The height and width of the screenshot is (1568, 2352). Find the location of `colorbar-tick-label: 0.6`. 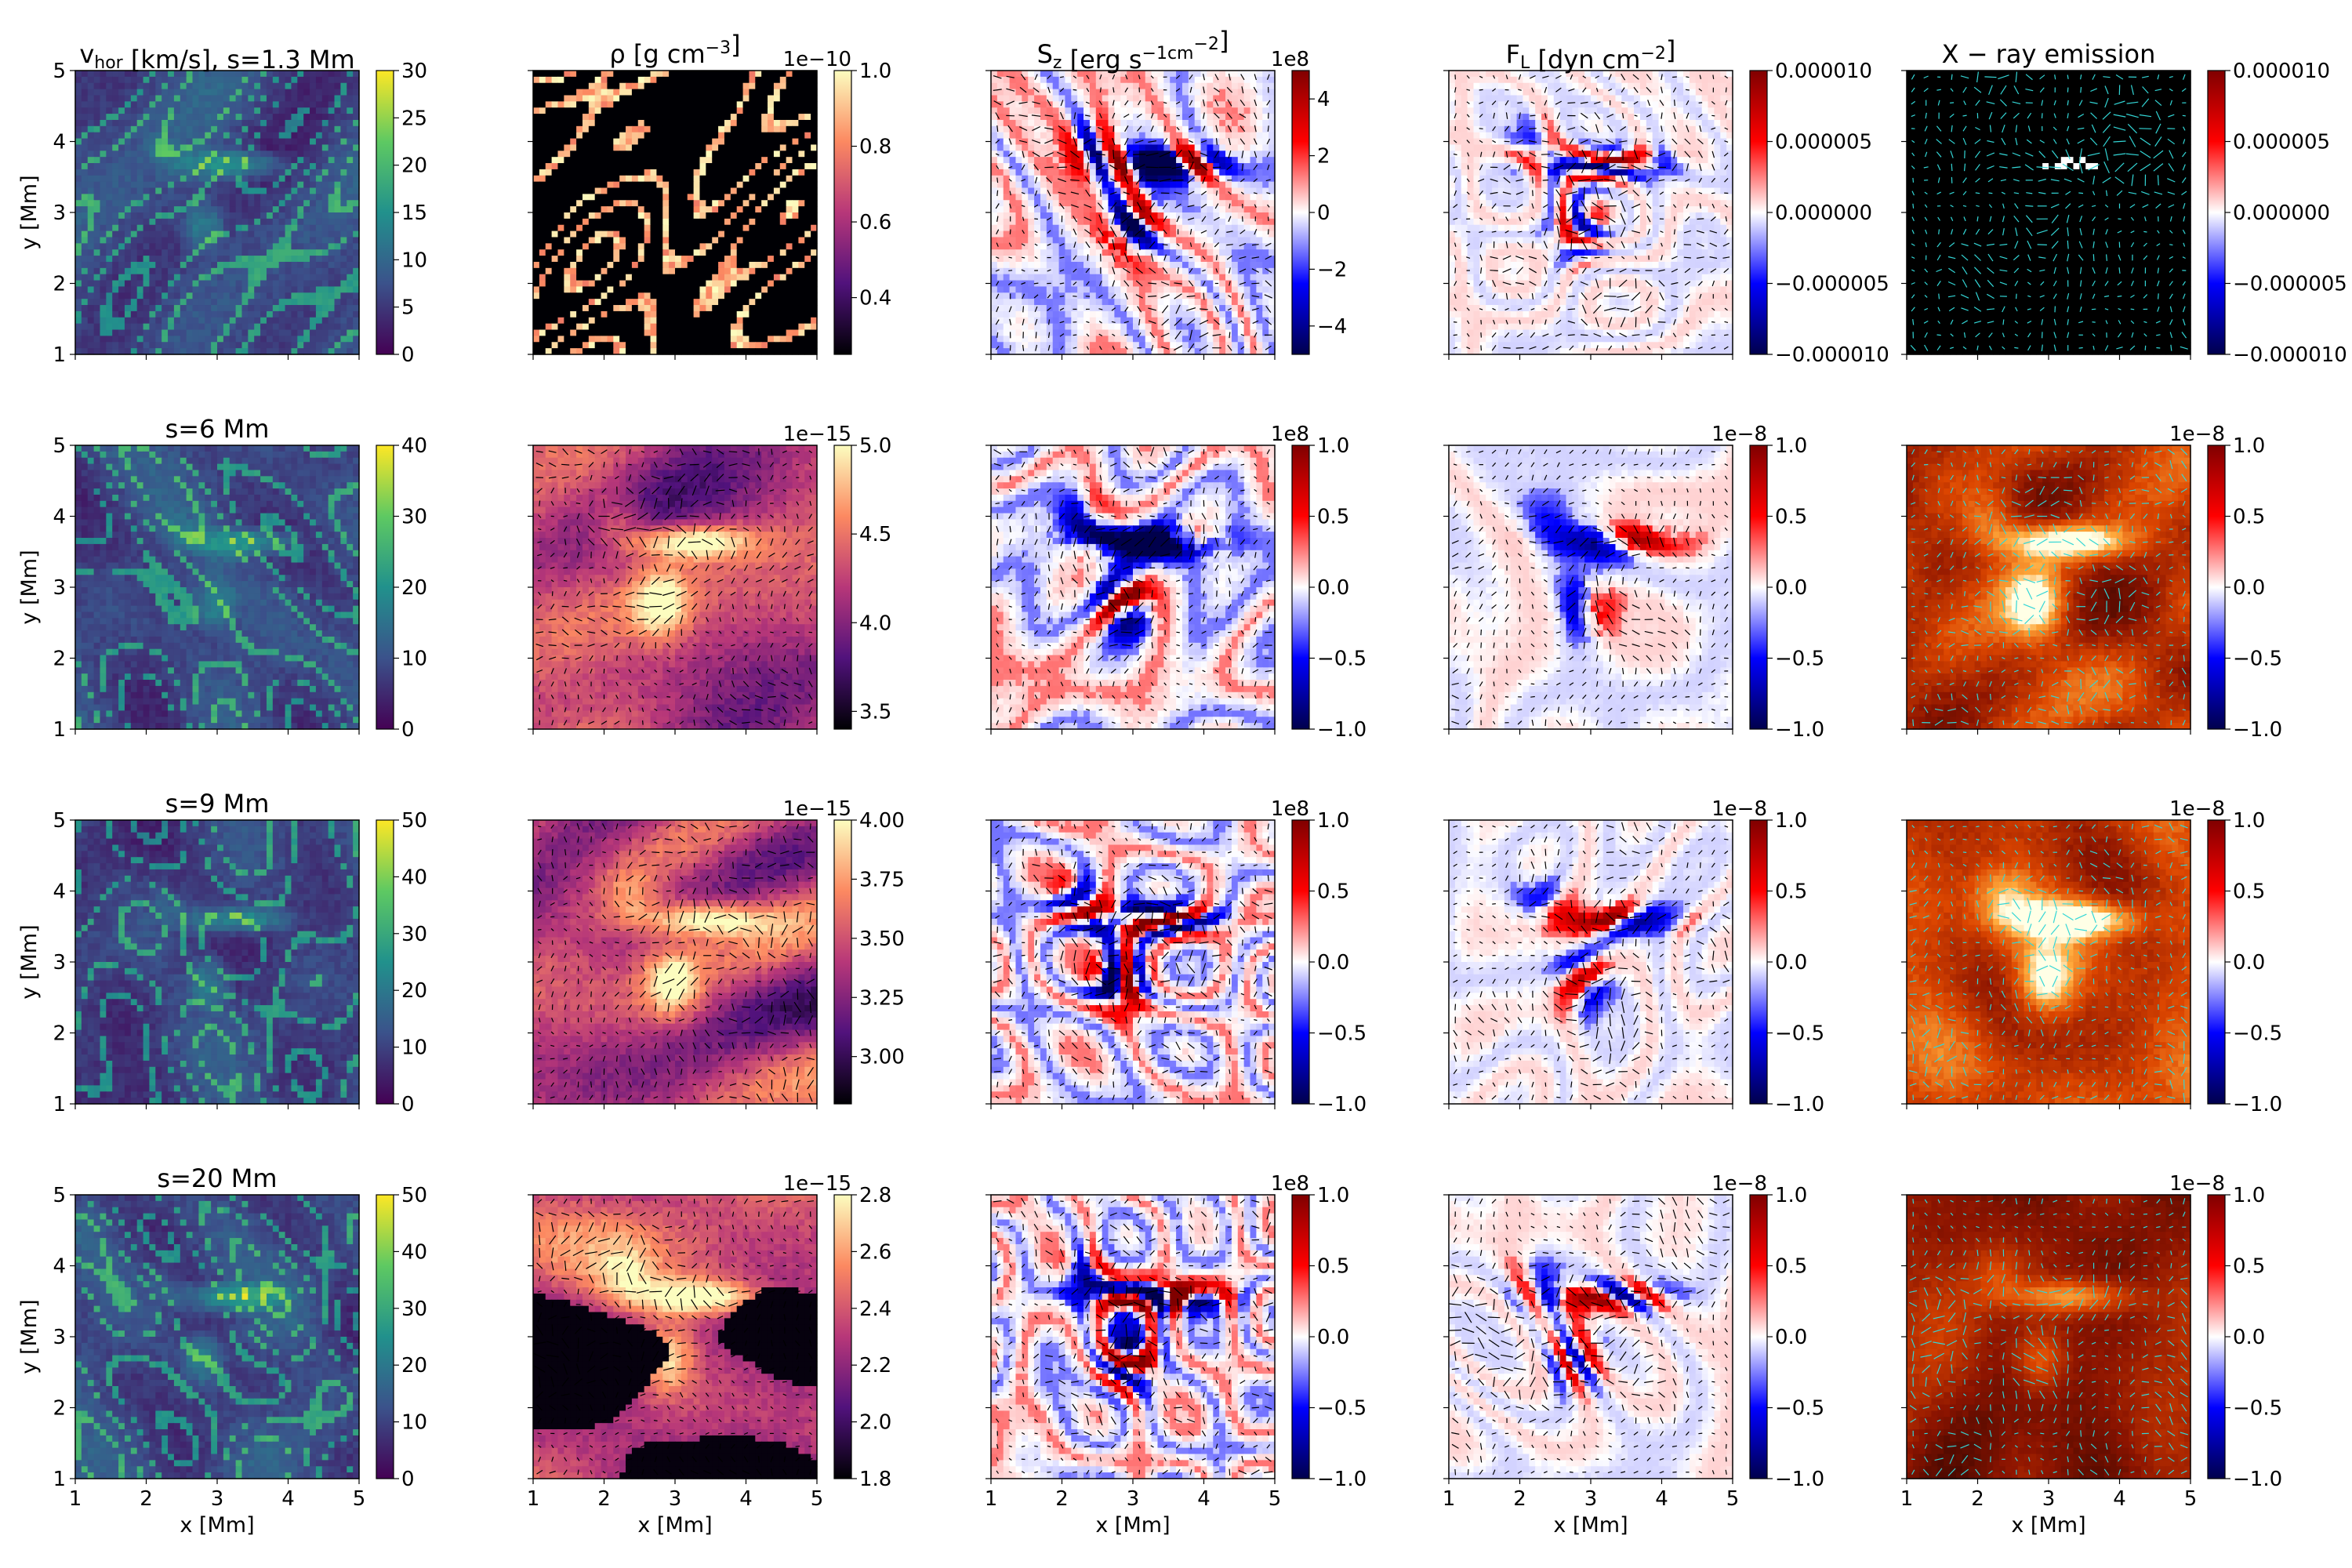

colorbar-tick-label: 0.6 is located at coordinates (875, 222).